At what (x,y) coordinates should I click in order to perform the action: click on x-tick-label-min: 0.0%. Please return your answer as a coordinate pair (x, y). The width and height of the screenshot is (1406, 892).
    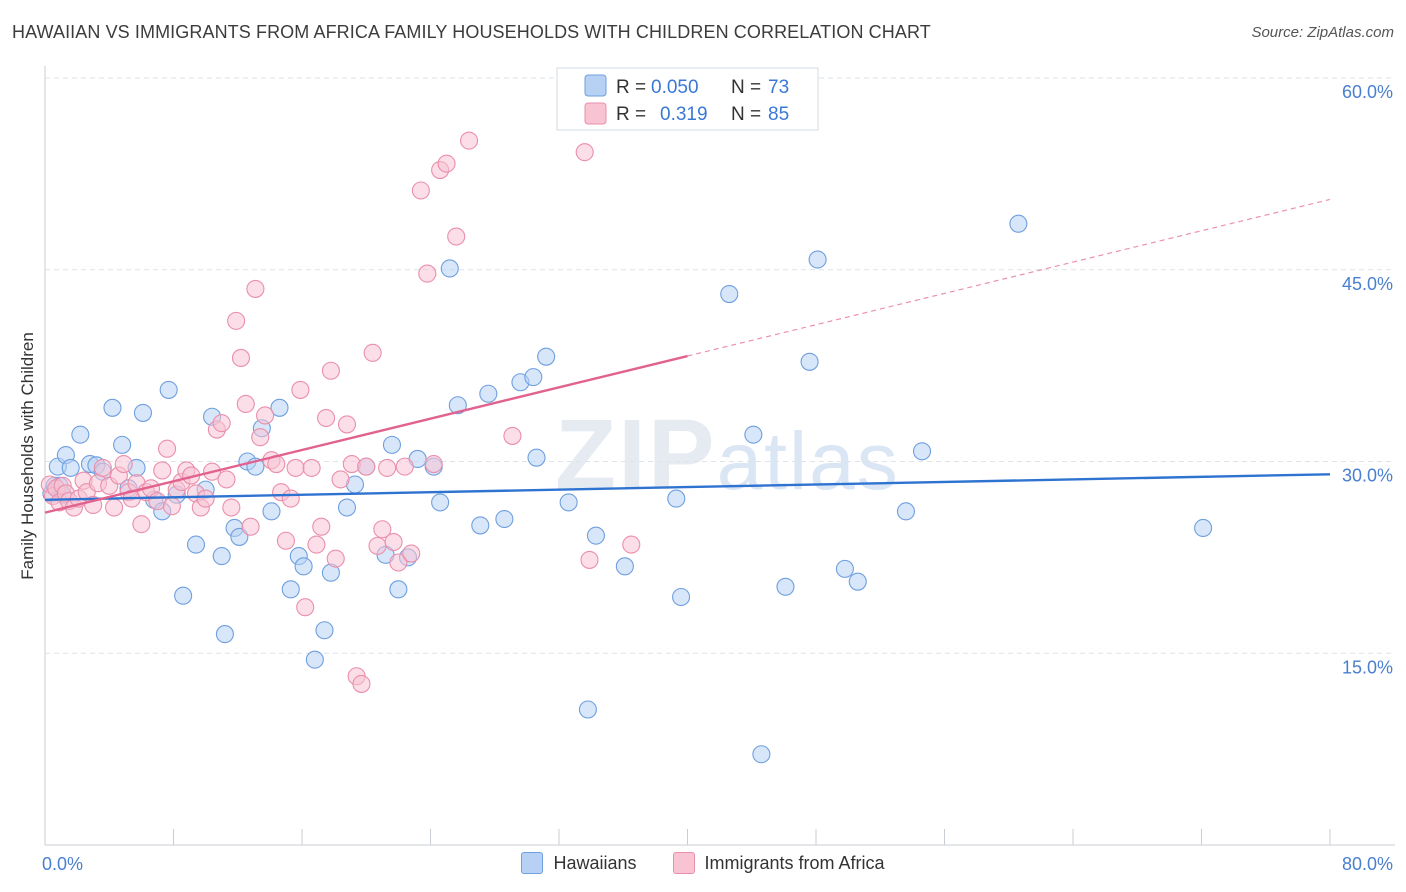
    Looking at the image, I should click on (62, 864).